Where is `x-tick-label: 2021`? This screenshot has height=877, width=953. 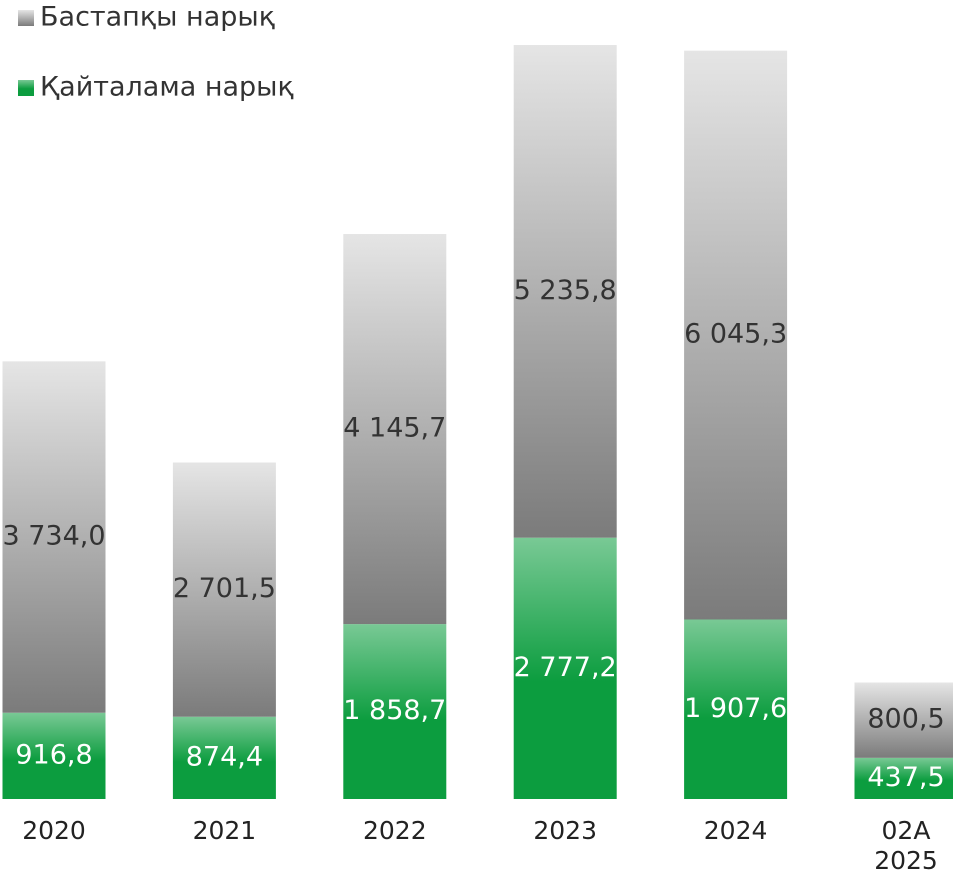
x-tick-label: 2021 is located at coordinates (225, 830).